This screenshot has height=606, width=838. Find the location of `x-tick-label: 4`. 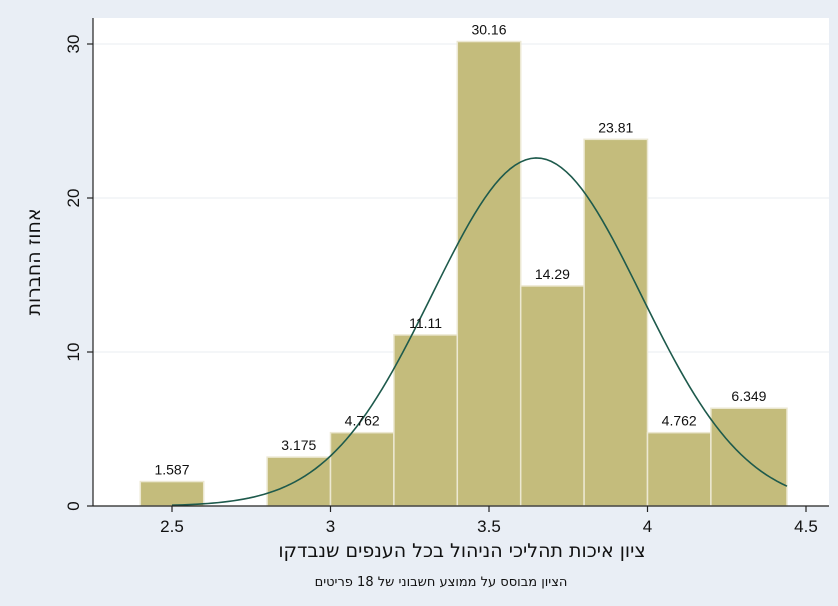

x-tick-label: 4 is located at coordinates (647, 526).